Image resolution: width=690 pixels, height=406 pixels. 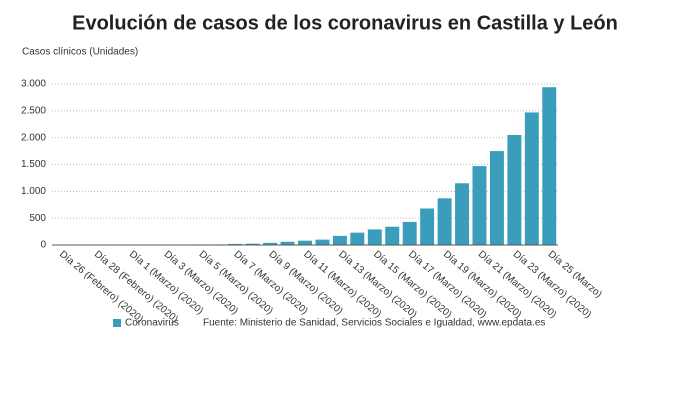 I want to click on y-tick-label: 3.000, so click(x=33, y=84).